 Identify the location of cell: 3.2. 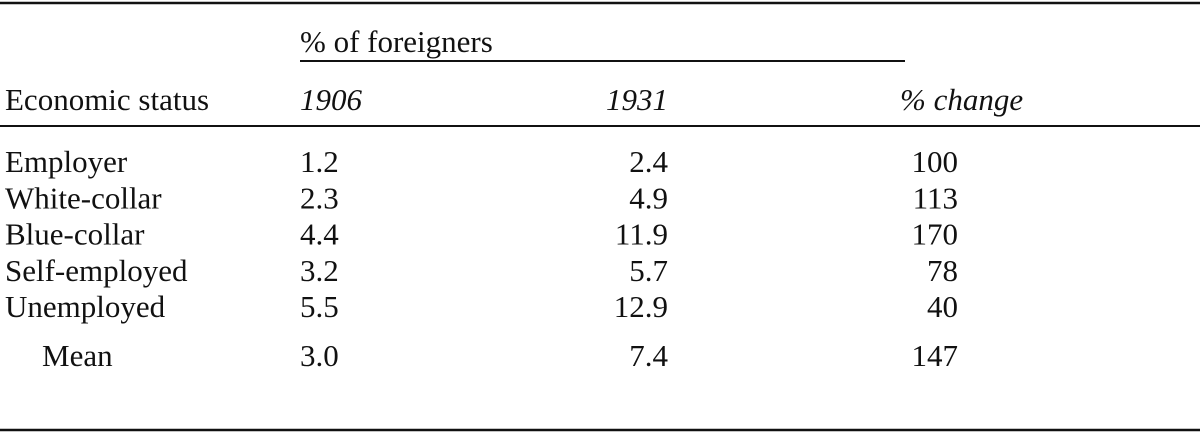
(319, 270).